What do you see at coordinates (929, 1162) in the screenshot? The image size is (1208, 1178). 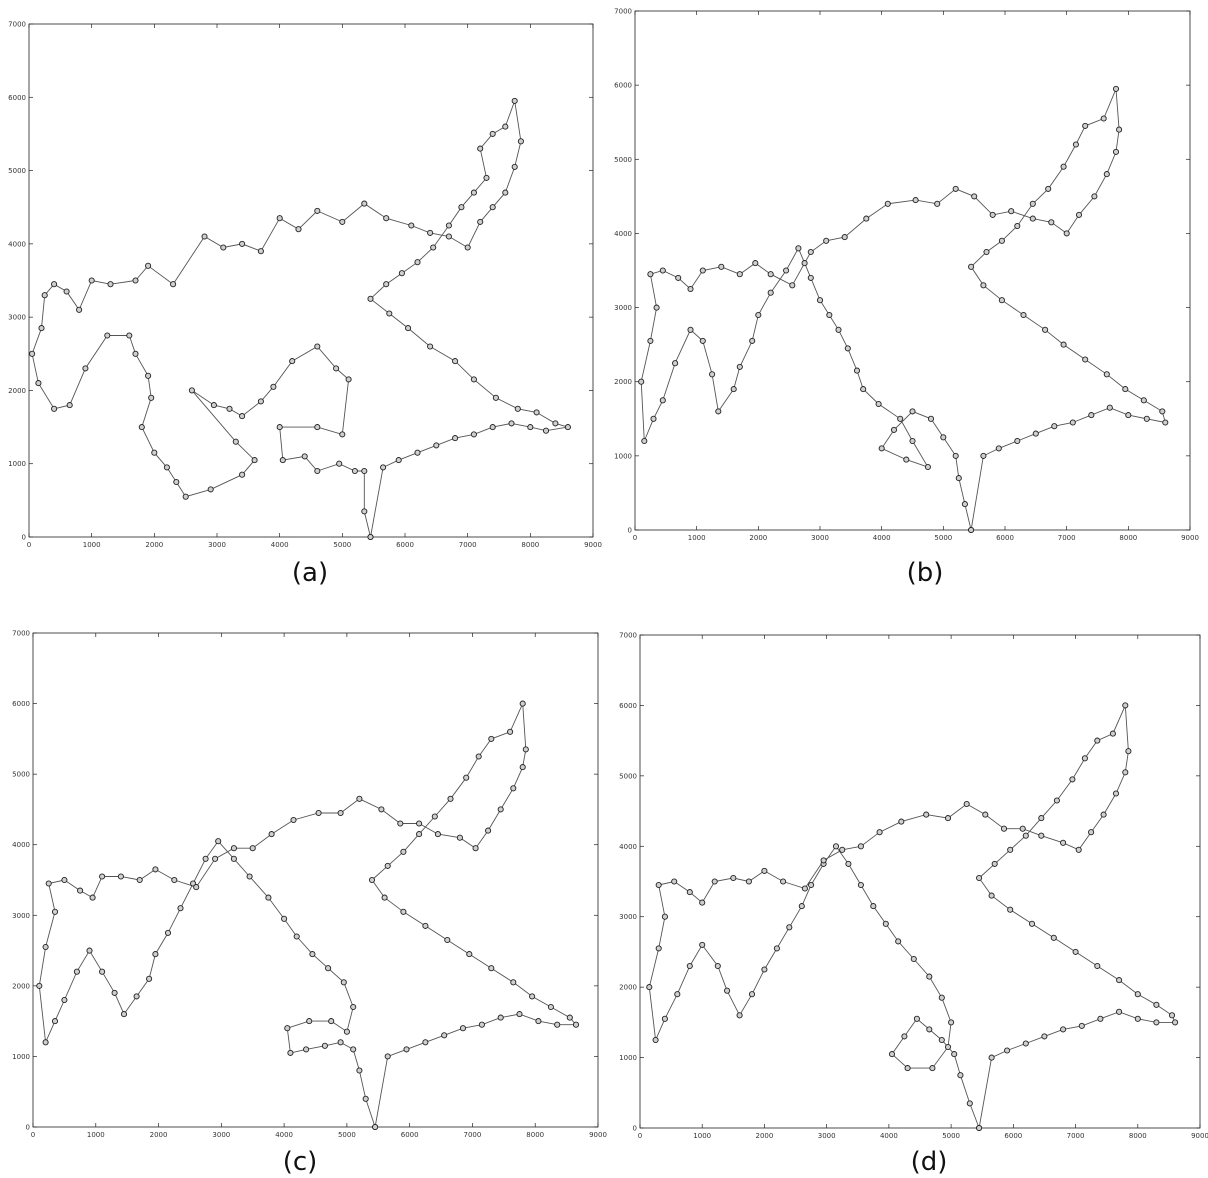 I see `caption-d: (d)` at bounding box center [929, 1162].